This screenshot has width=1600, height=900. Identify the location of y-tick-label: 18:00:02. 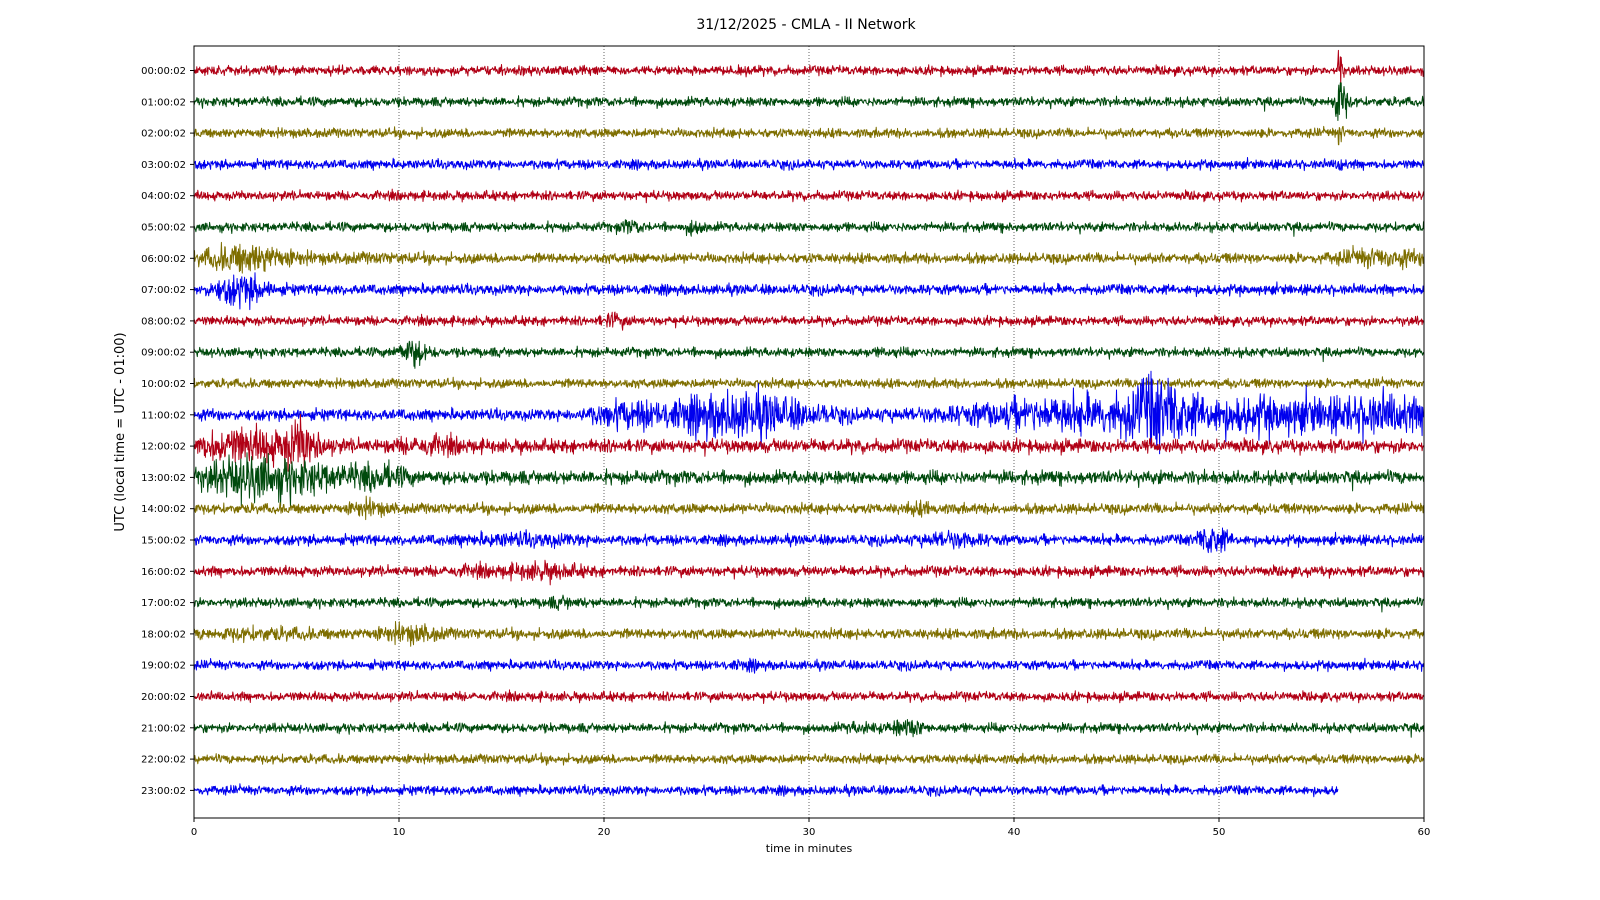
(163, 634).